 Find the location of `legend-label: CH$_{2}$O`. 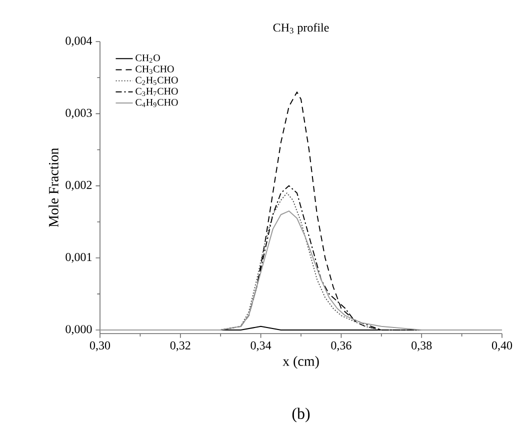

legend-label: CH$_{2}$O is located at coordinates (148, 58).